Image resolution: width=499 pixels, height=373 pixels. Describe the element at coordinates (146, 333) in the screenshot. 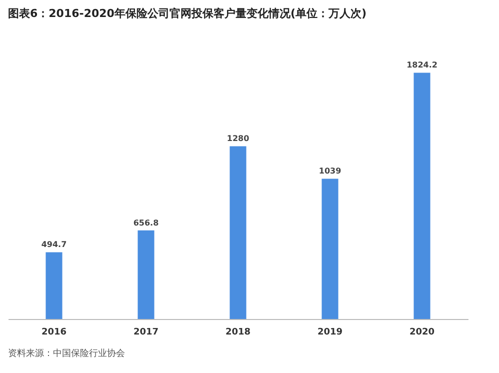

I see `x-tick-label: 2017` at that location.